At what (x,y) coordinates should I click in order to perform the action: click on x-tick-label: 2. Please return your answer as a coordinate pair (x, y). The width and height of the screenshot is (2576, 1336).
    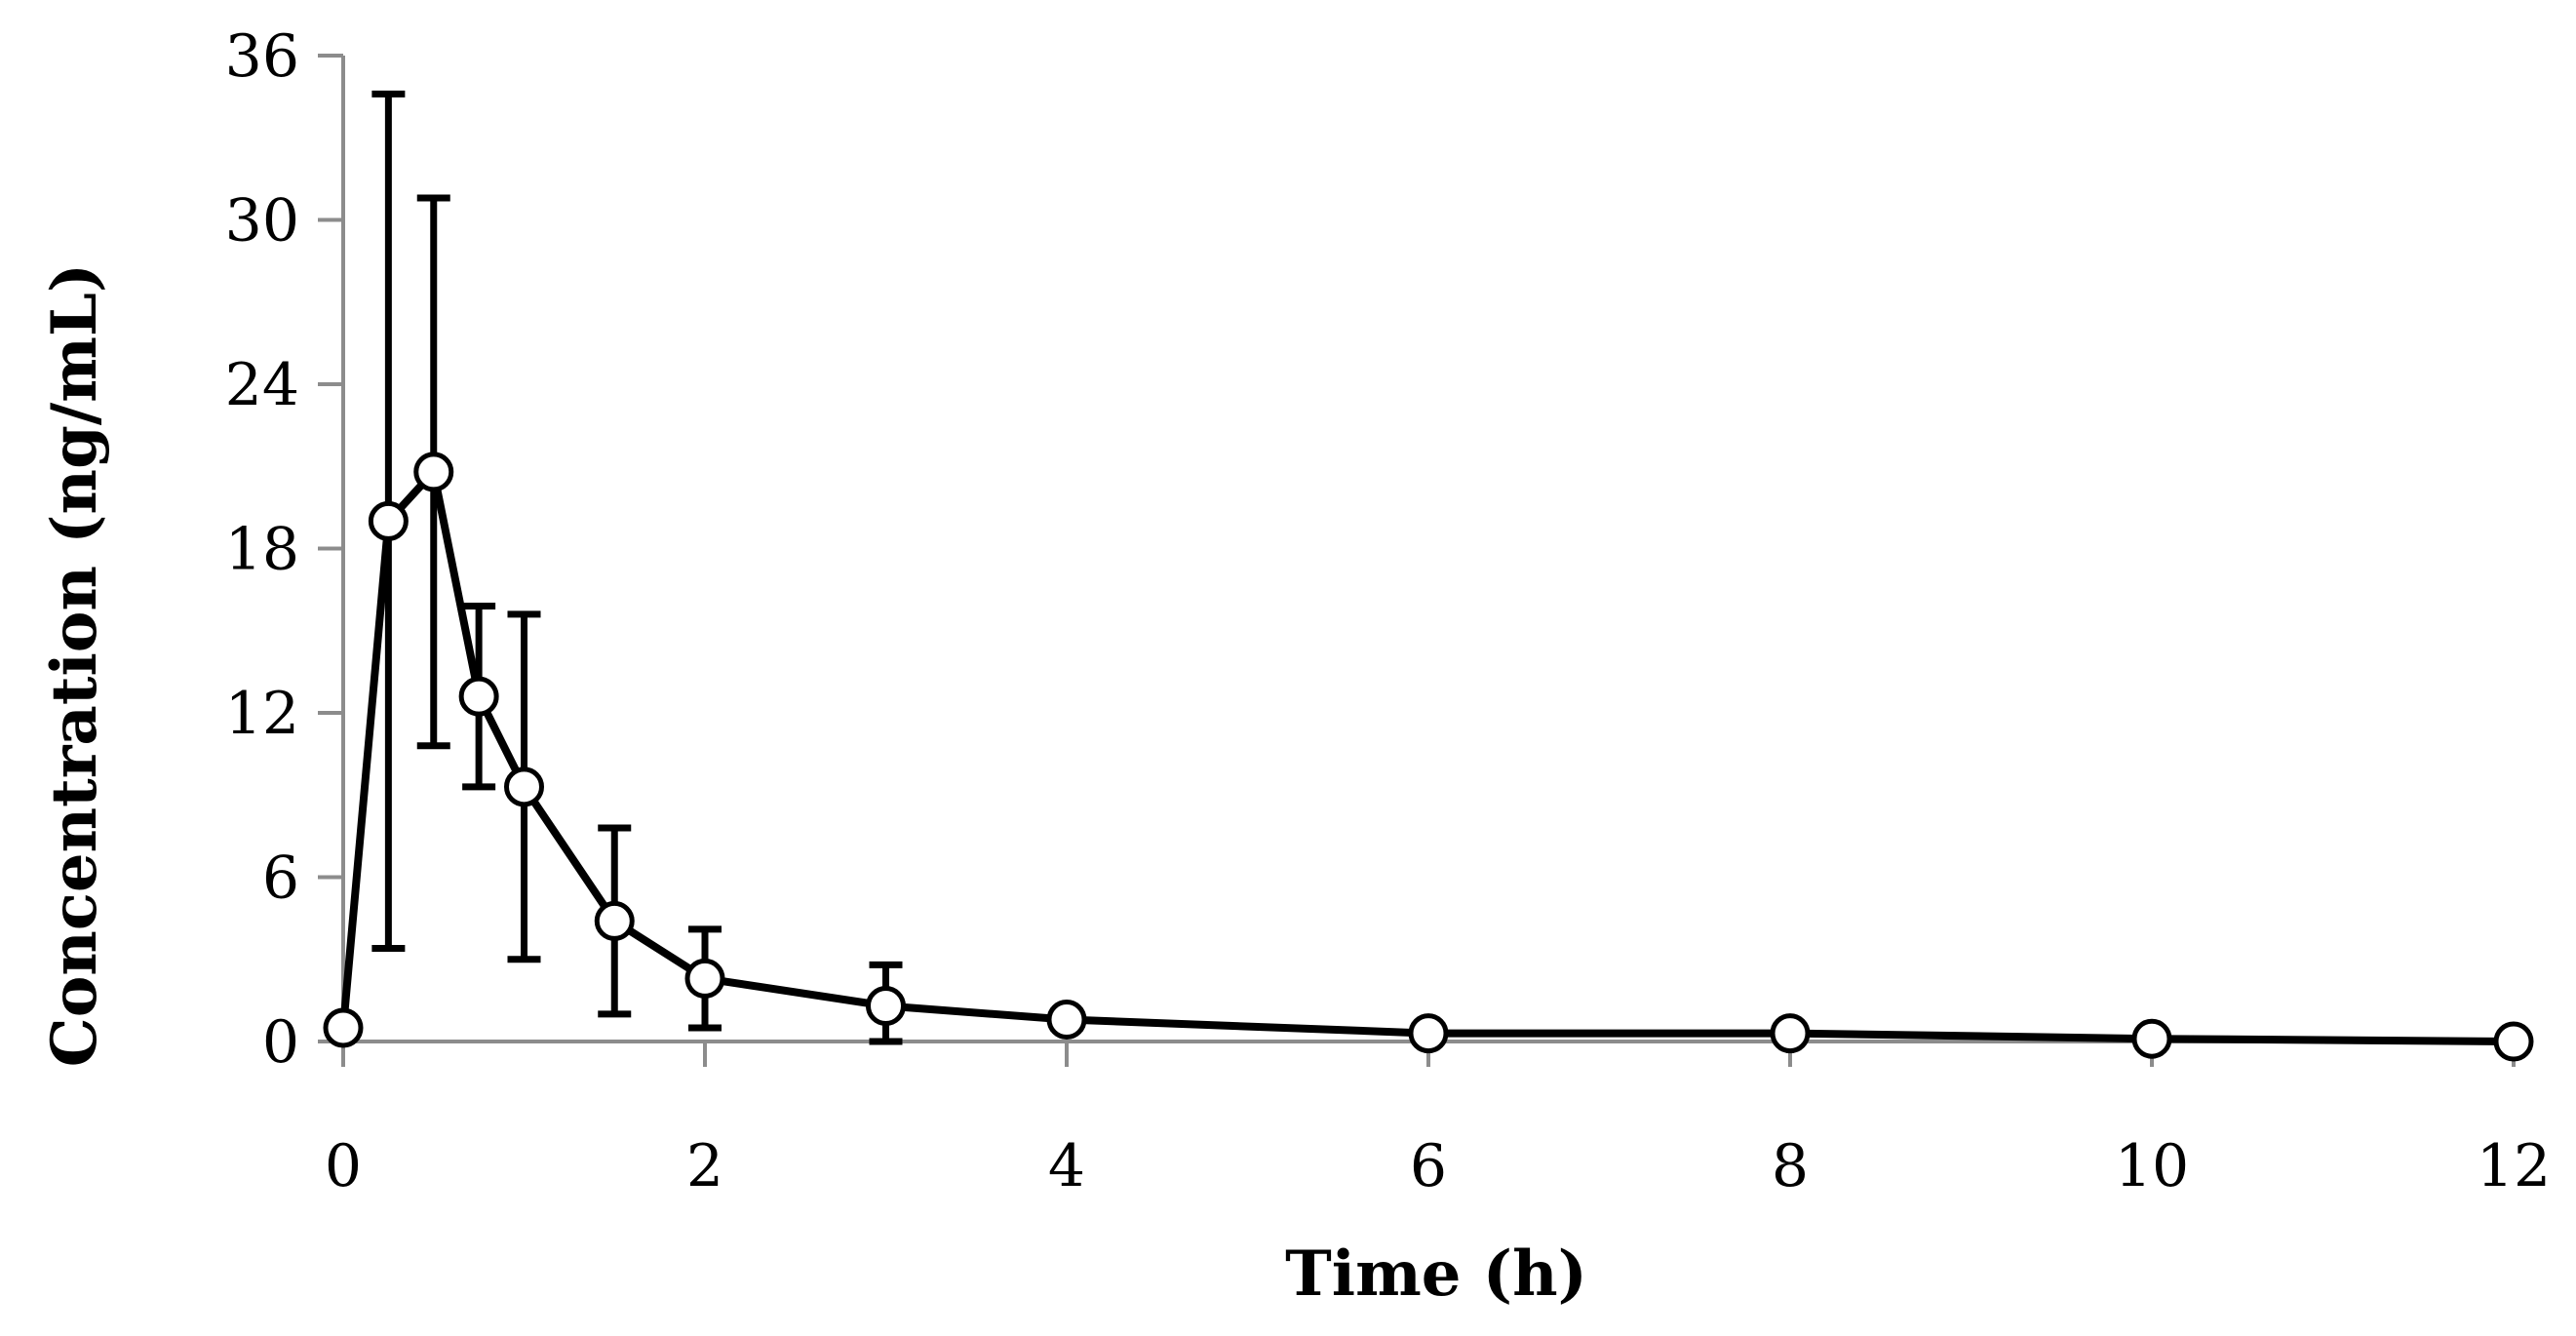
    Looking at the image, I should click on (704, 1166).